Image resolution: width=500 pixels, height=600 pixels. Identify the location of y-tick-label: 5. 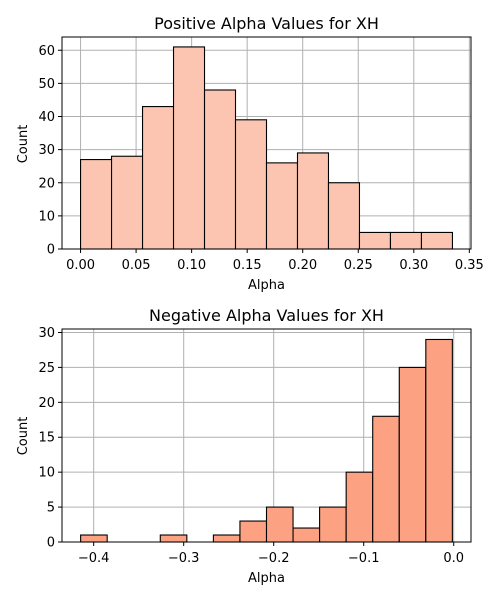
(51, 508).